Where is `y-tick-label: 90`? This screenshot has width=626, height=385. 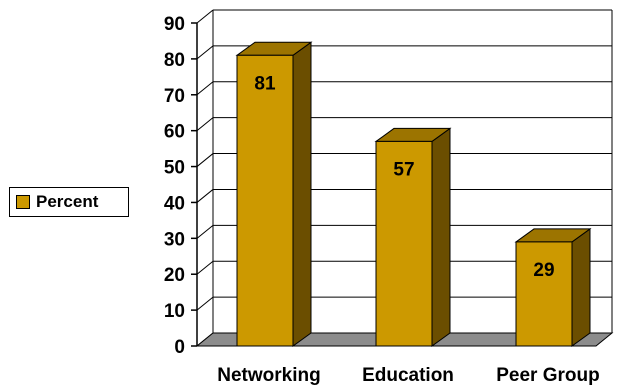
y-tick-label: 90 is located at coordinates (174, 24).